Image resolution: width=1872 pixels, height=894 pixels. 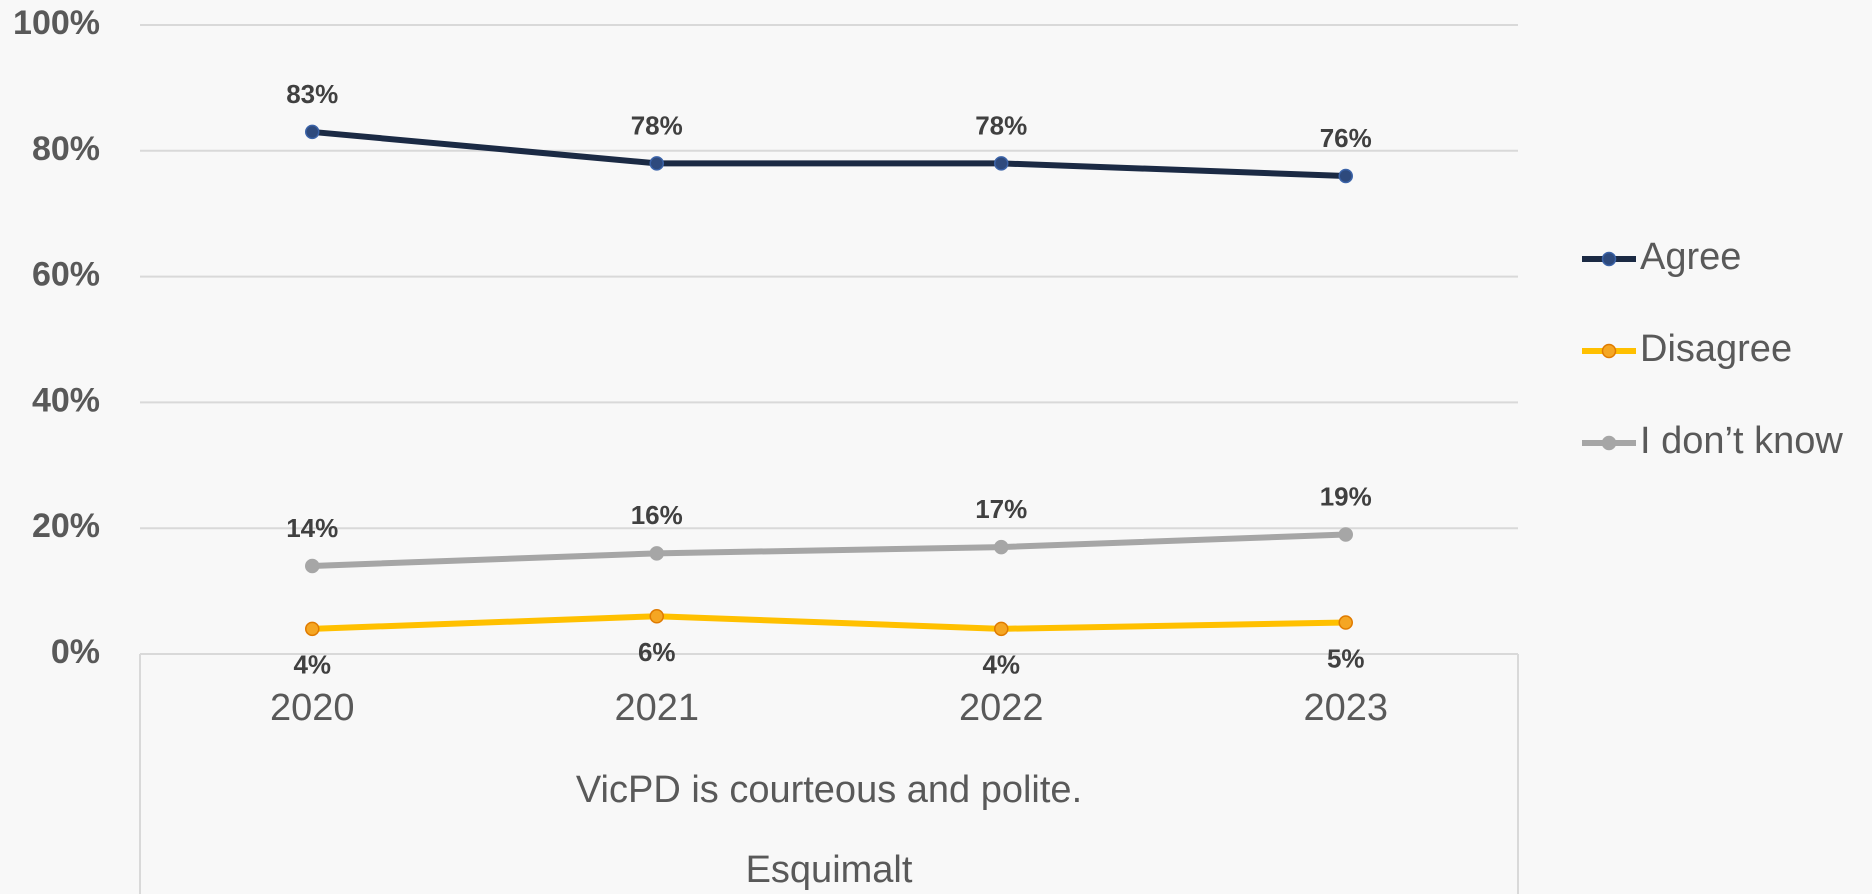 I want to click on y-tick-label: 20%, so click(x=66, y=526).